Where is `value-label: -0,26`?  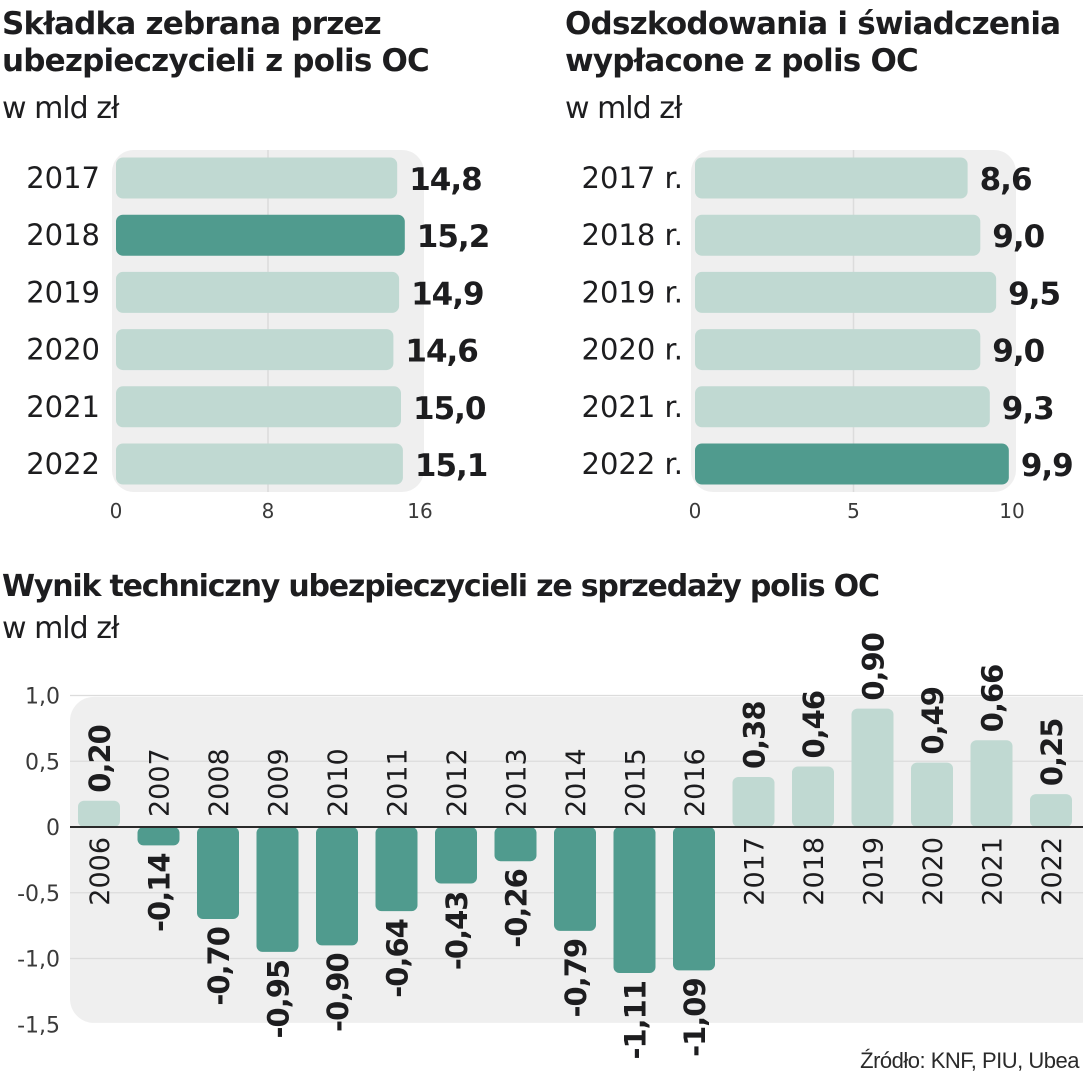 value-label: -0,26 is located at coordinates (517, 908).